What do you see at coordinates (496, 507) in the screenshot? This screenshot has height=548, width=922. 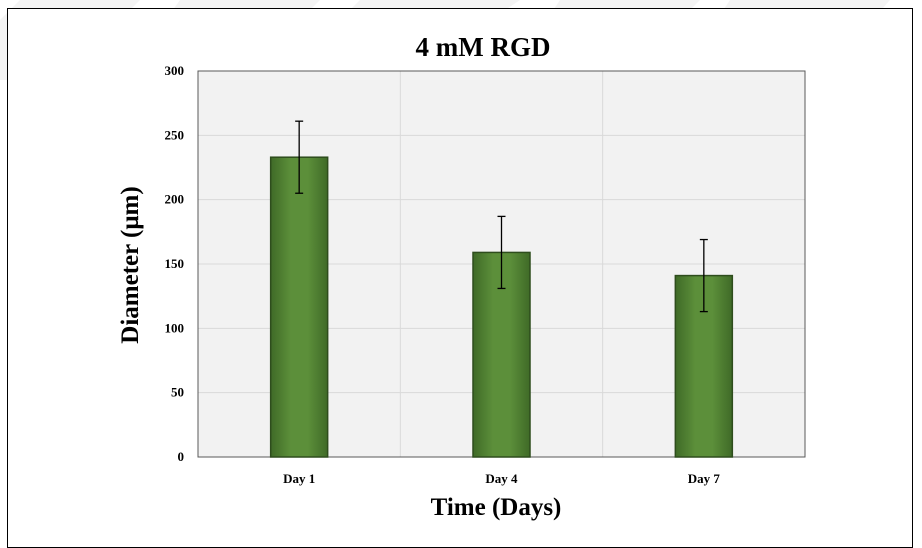 I see `x-axis-label: Time (Days)` at bounding box center [496, 507].